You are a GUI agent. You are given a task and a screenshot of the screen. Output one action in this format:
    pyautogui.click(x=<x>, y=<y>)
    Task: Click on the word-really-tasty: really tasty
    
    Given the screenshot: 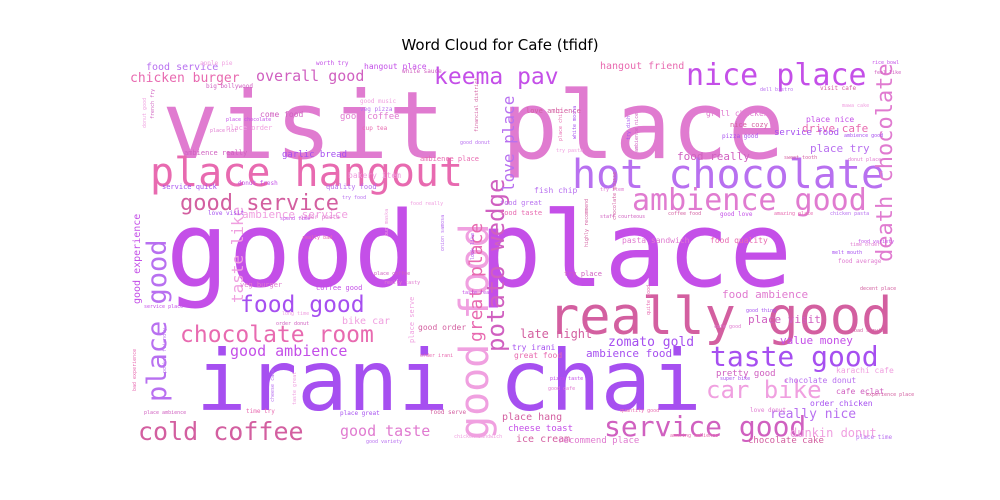 What is the action you would take?
    pyautogui.click(x=402, y=283)
    